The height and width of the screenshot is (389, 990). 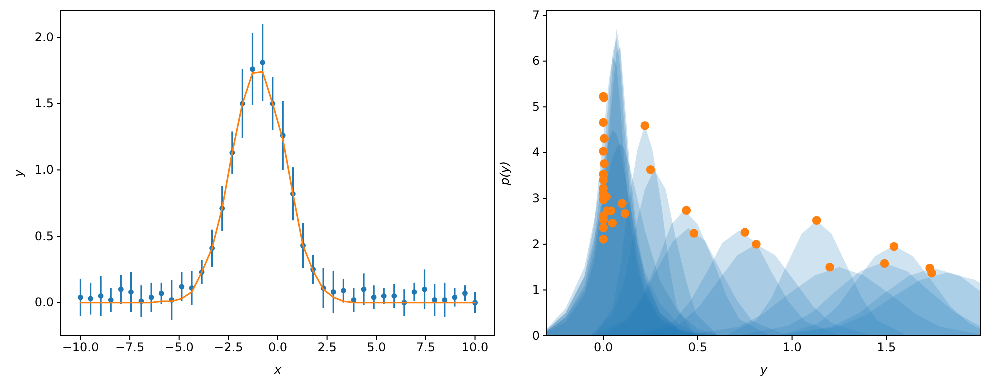 What do you see at coordinates (536, 290) in the screenshot?
I see `y-tick-label: 1` at bounding box center [536, 290].